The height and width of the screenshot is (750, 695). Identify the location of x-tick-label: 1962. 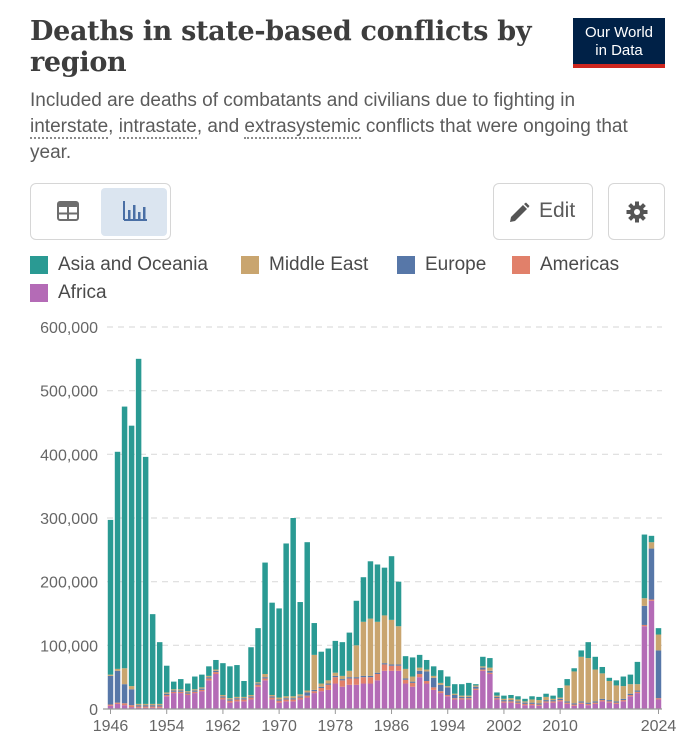
(223, 726).